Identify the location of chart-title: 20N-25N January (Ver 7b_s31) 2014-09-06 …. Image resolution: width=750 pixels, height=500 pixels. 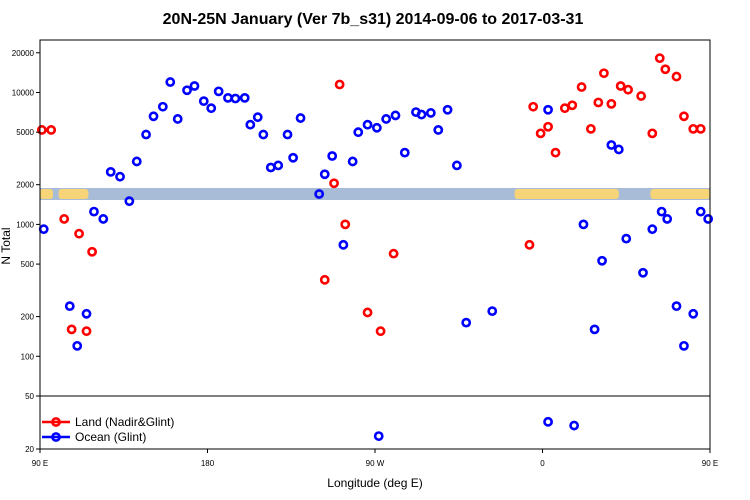
(373, 19).